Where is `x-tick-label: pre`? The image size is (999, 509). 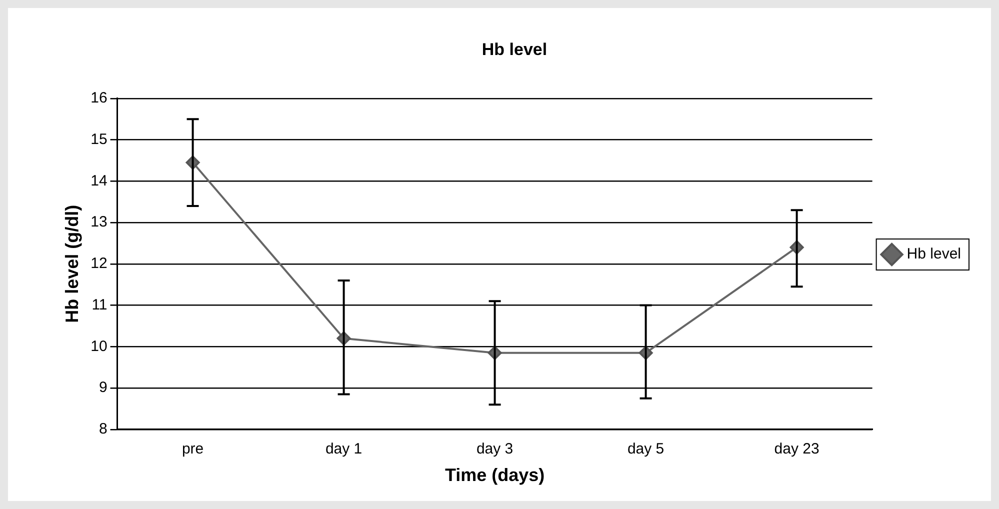 x-tick-label: pre is located at coordinates (193, 449).